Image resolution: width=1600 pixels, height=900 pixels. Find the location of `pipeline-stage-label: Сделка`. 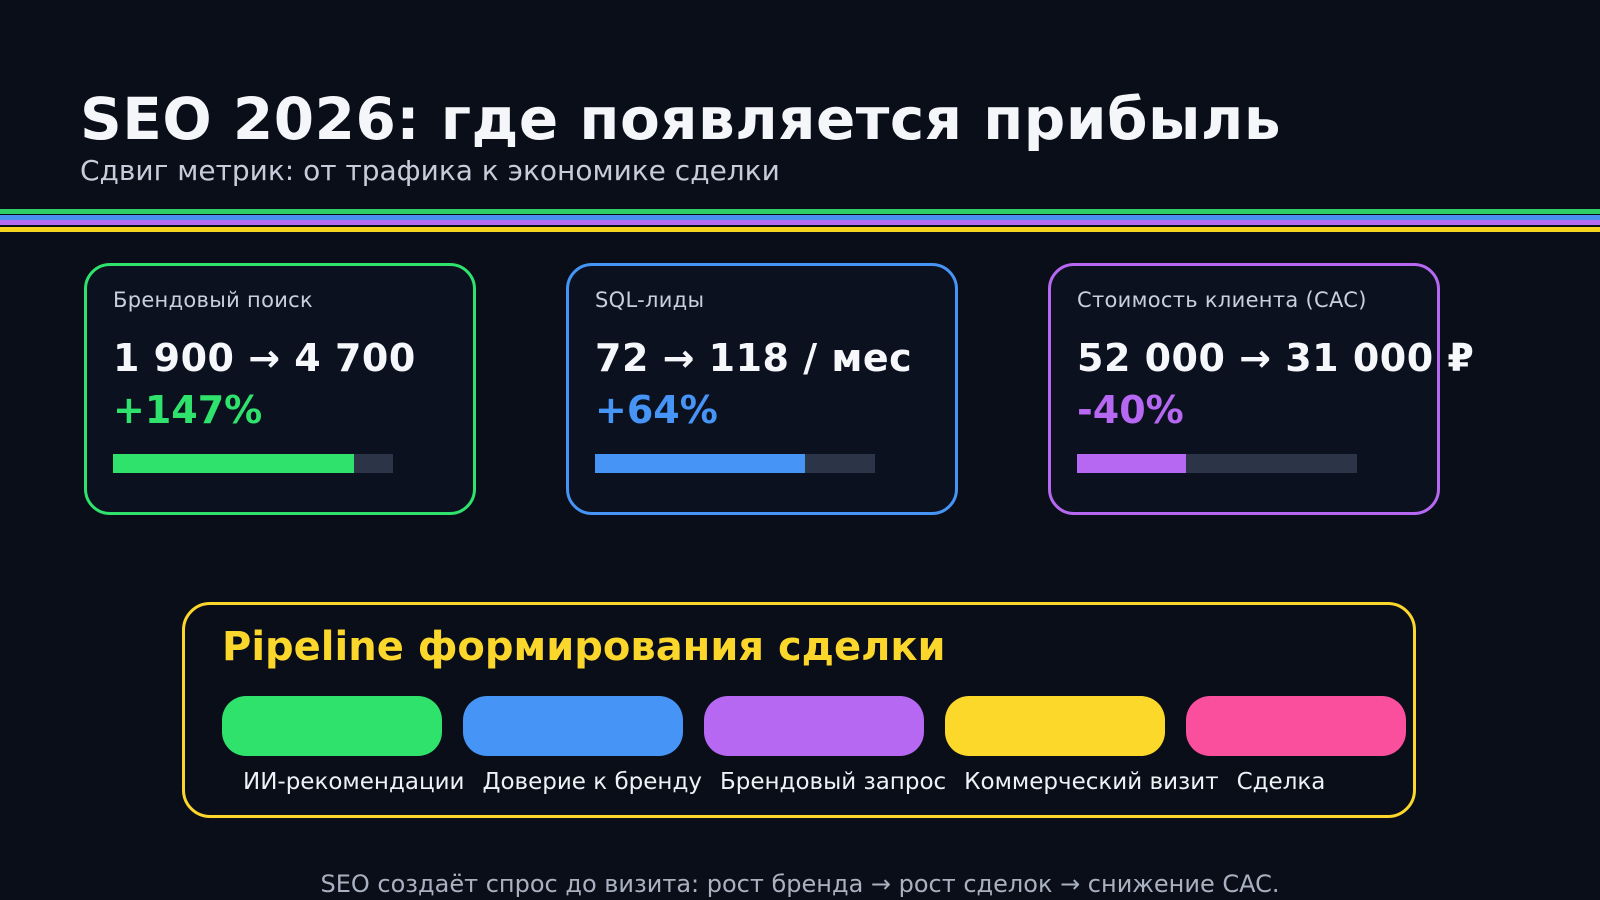

pipeline-stage-label: Сделка is located at coordinates (1281, 782).